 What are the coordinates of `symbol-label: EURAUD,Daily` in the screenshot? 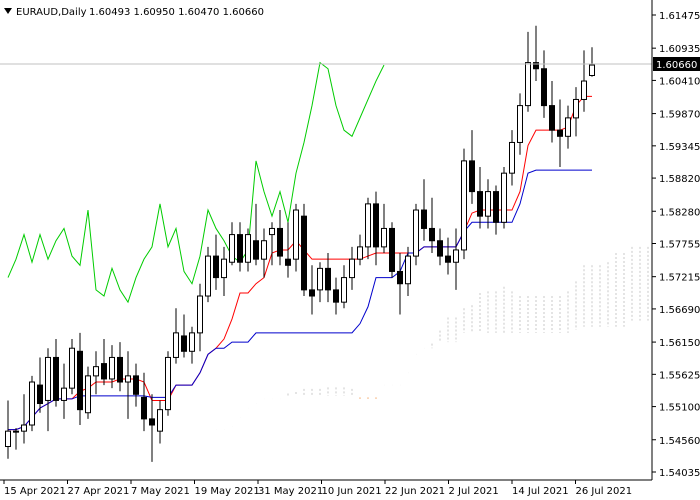 It's located at (51, 12).